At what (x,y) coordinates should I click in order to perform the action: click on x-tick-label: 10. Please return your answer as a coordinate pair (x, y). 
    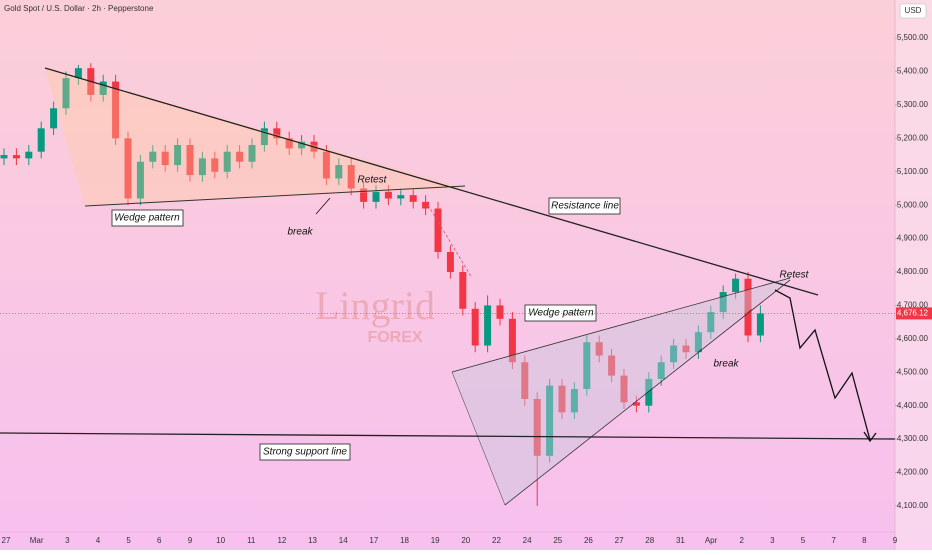
    Looking at the image, I should click on (220, 540).